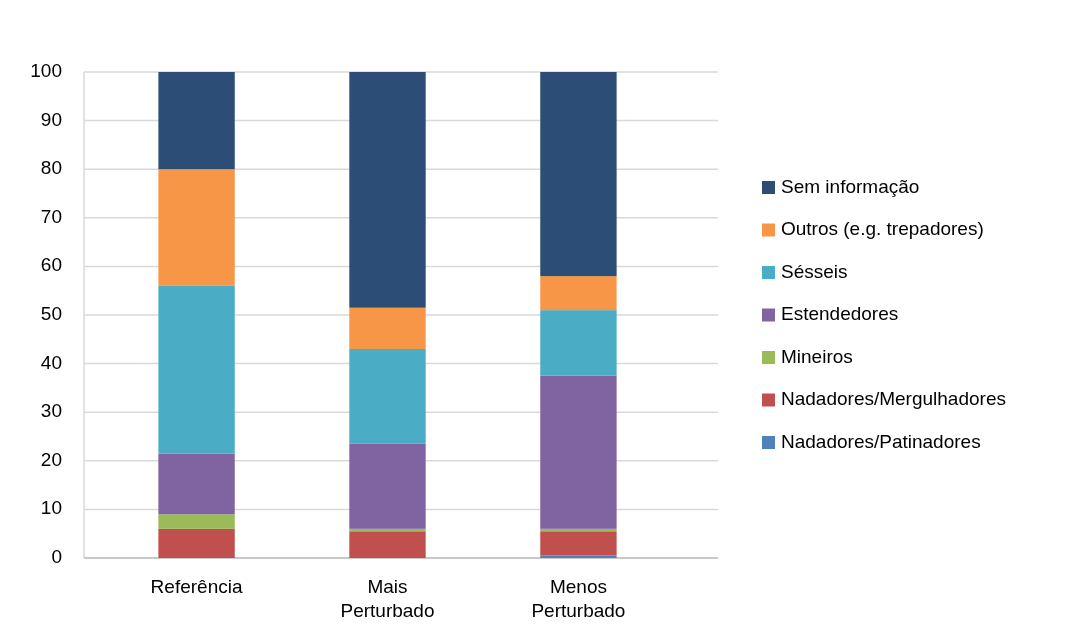 This screenshot has height=635, width=1068. What do you see at coordinates (51, 508) in the screenshot?
I see `y-tick-label: 10` at bounding box center [51, 508].